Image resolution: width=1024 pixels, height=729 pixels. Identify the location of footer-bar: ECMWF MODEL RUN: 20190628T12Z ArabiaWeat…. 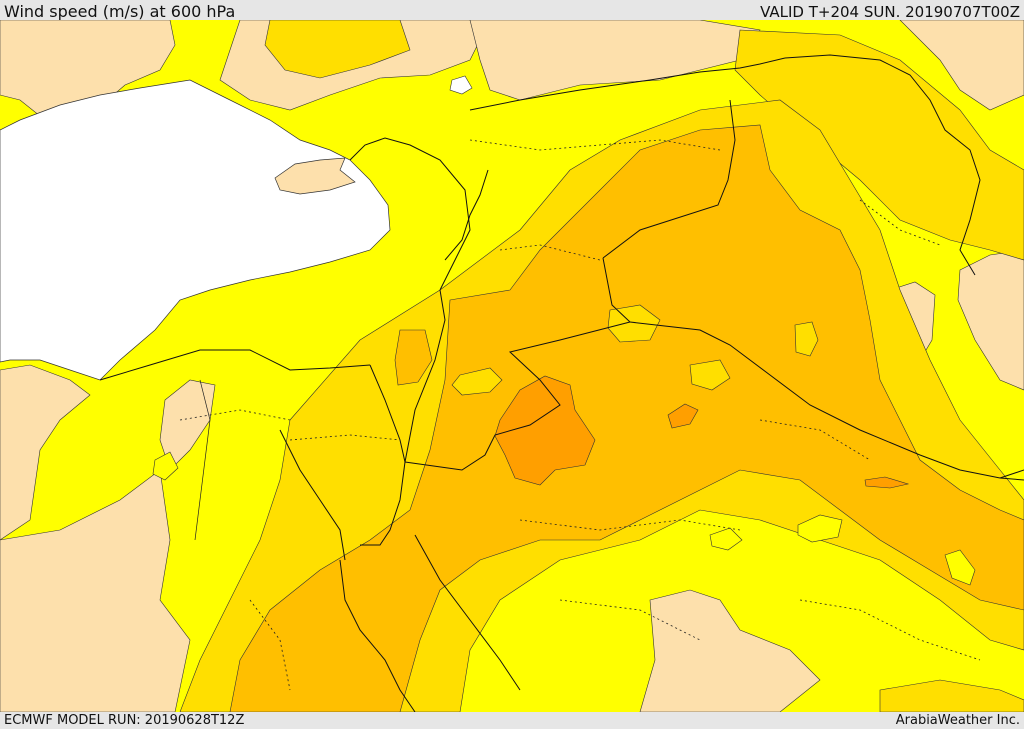
(512, 720).